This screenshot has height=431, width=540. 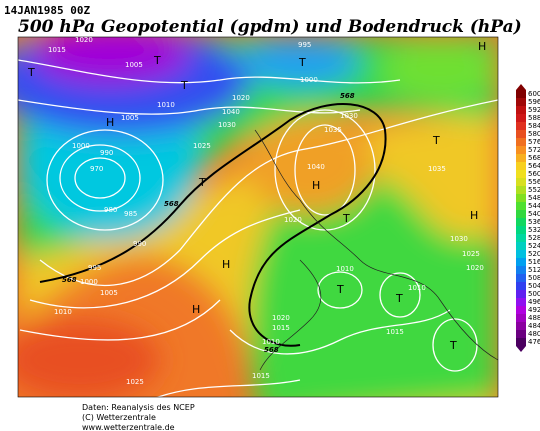 What do you see at coordinates (534, 230) in the screenshot?
I see `legend-label: 532` at bounding box center [534, 230].